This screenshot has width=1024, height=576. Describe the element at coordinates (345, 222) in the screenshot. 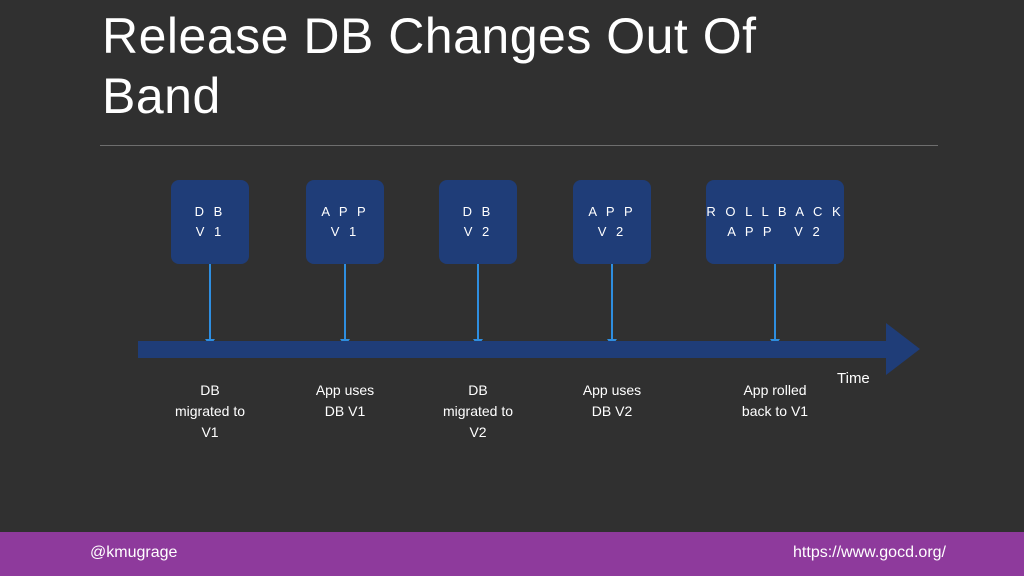

I see `event-box-app-v1: A P P V 1` at that location.